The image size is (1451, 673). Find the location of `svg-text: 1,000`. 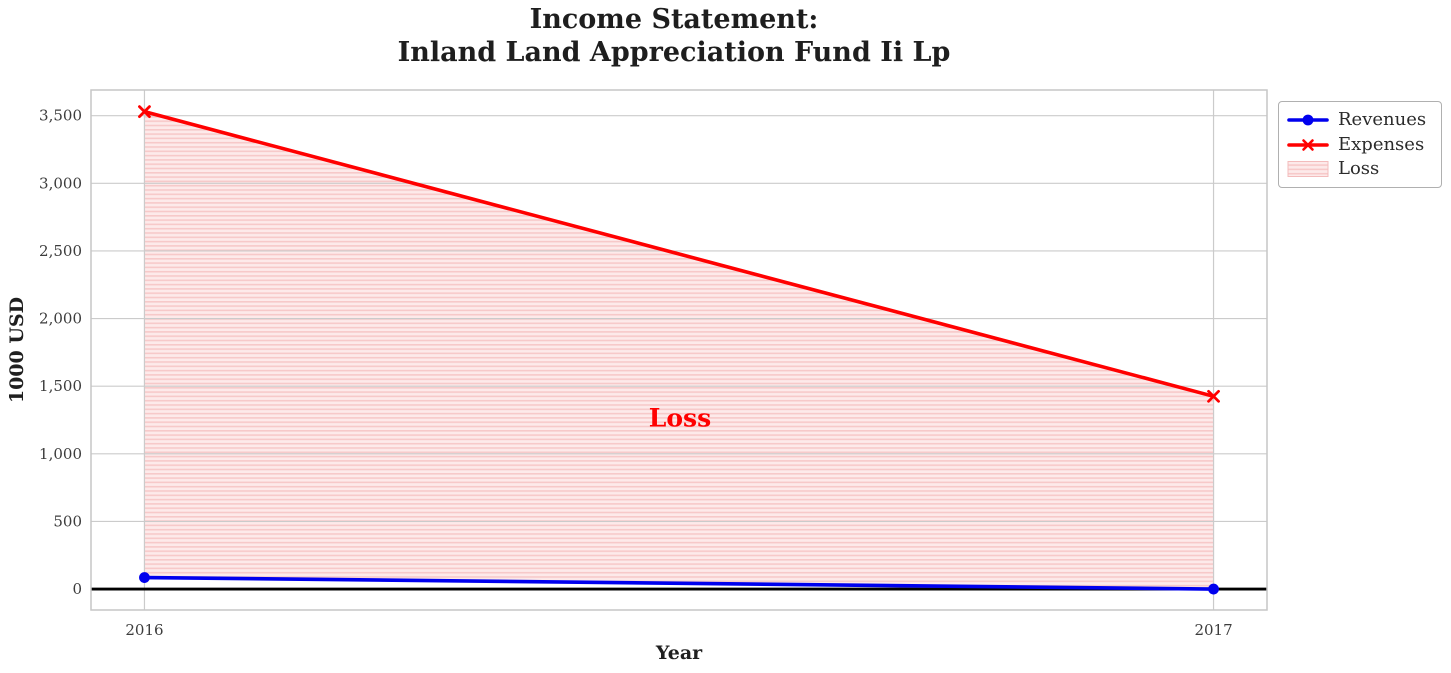

svg-text: 1,000 is located at coordinates (60, 454).